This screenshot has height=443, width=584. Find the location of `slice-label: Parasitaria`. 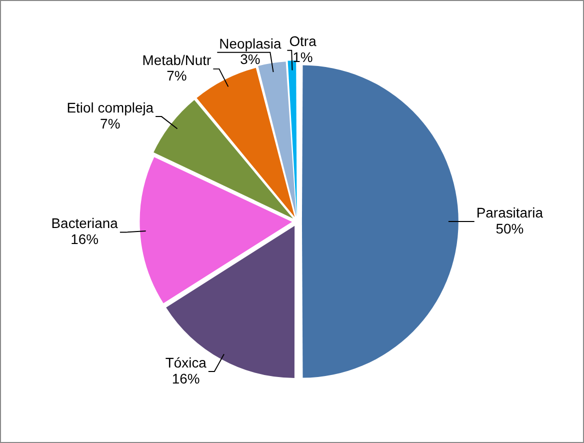

slice-label: Parasitaria is located at coordinates (510, 212).